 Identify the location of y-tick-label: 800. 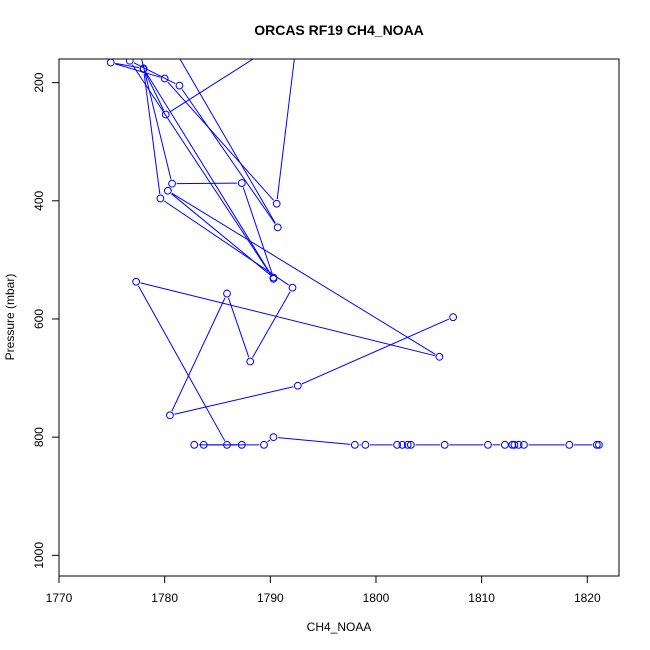
(39, 437).